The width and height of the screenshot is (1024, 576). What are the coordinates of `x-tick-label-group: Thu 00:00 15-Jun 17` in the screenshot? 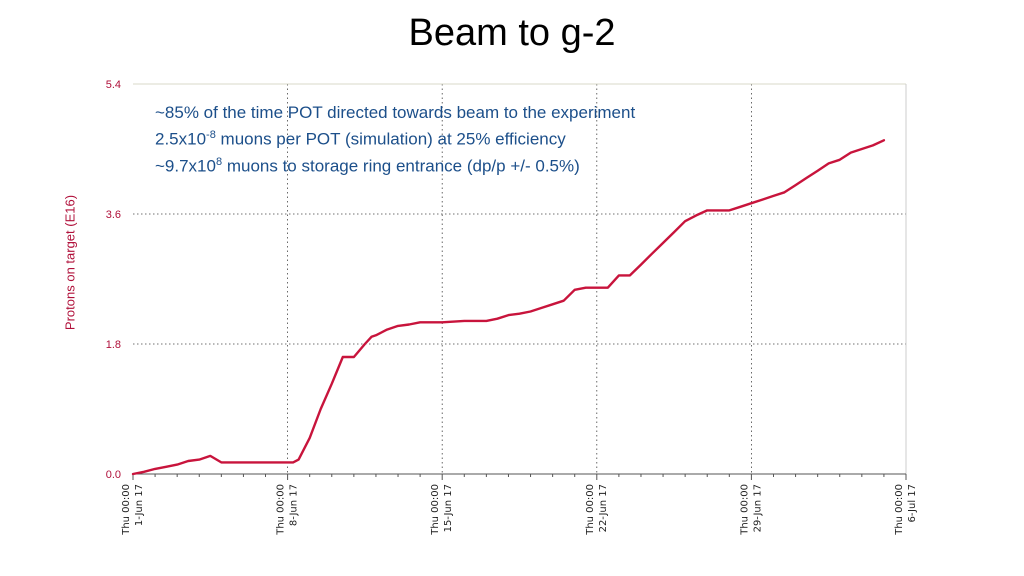 It's located at (442, 510).